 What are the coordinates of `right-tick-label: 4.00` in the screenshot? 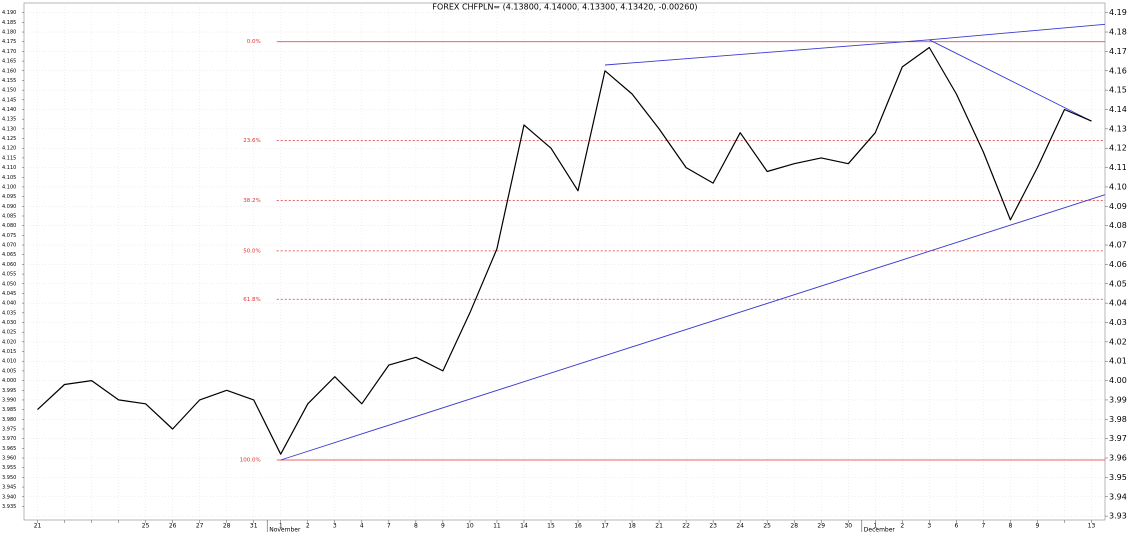 It's located at (1118, 380).